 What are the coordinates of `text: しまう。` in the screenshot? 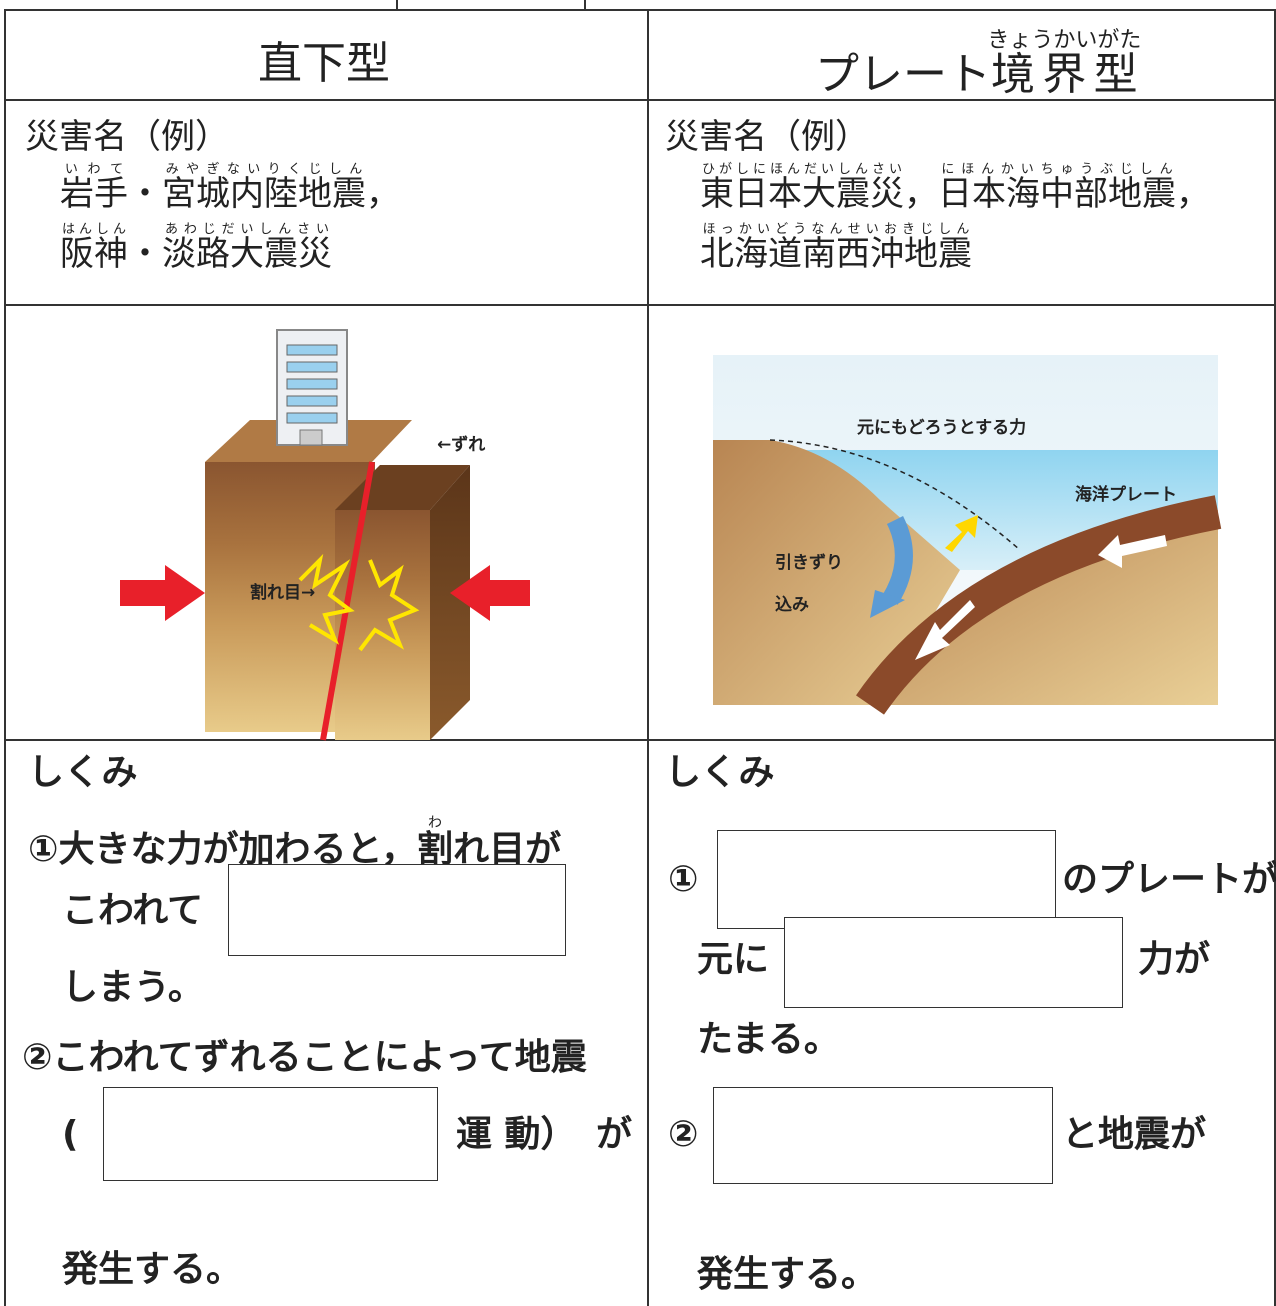 It's located at (133, 987).